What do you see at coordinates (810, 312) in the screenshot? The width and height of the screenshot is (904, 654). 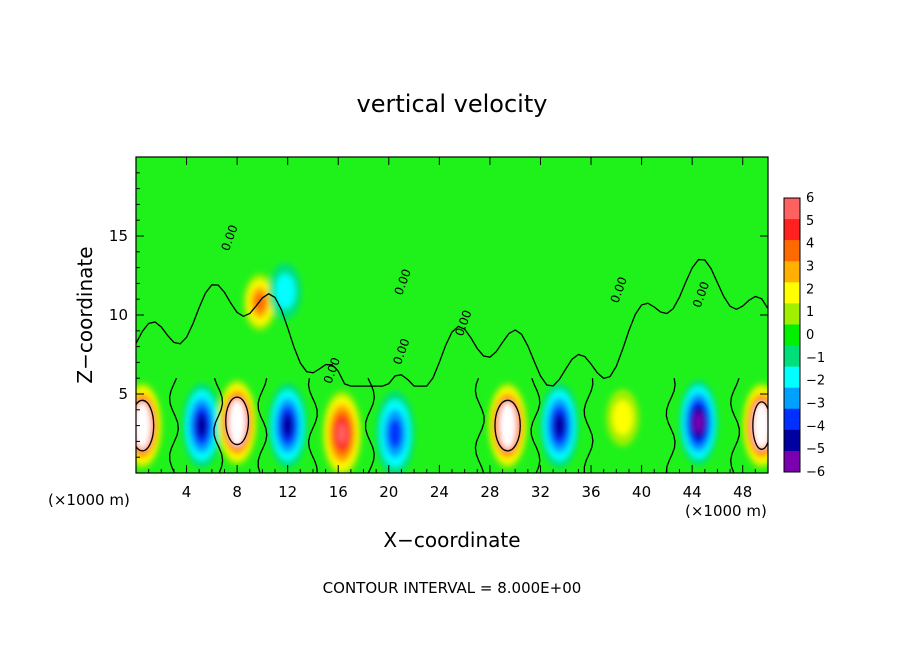 I see `colorbar-tick-label: 1` at bounding box center [810, 312].